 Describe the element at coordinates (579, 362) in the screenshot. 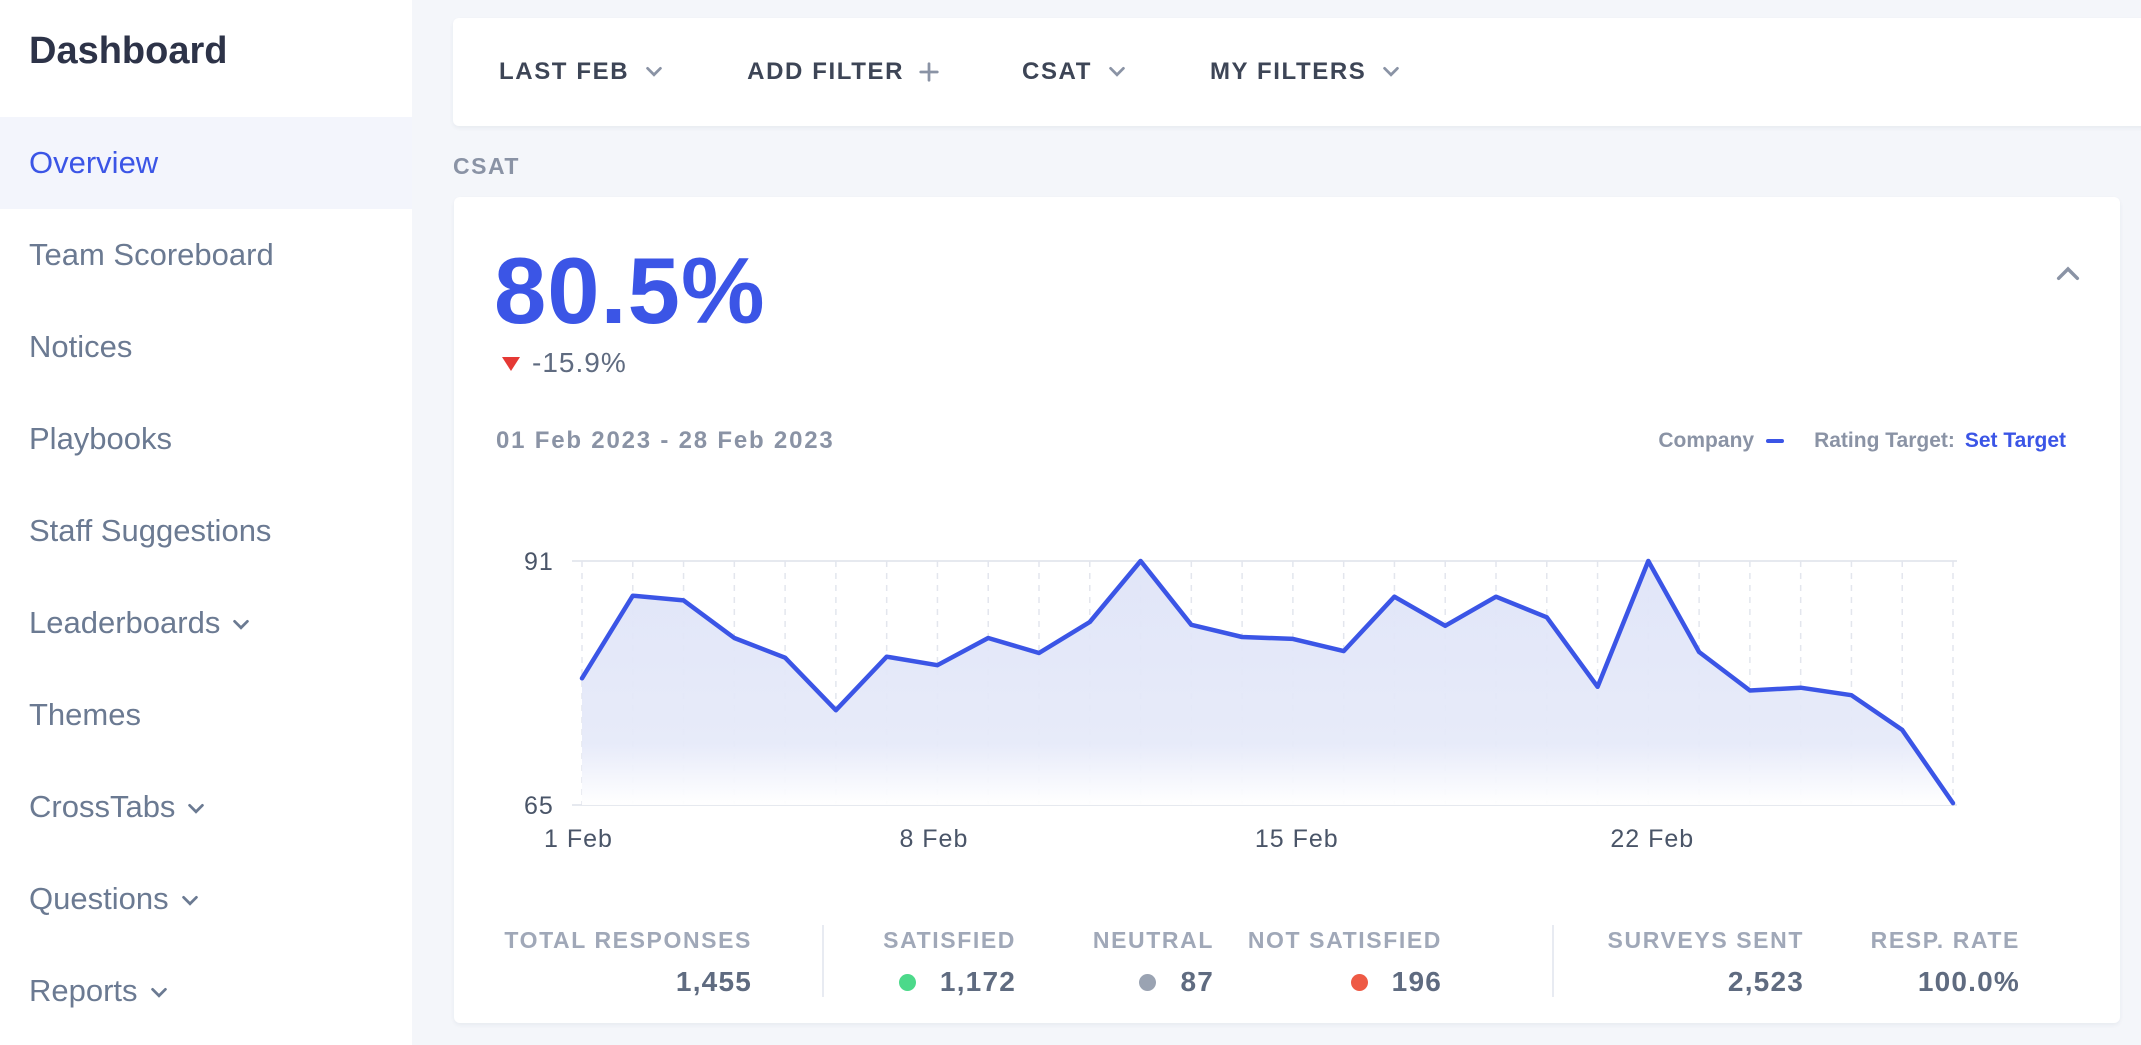

I see `score-change-value: -15.9%` at that location.